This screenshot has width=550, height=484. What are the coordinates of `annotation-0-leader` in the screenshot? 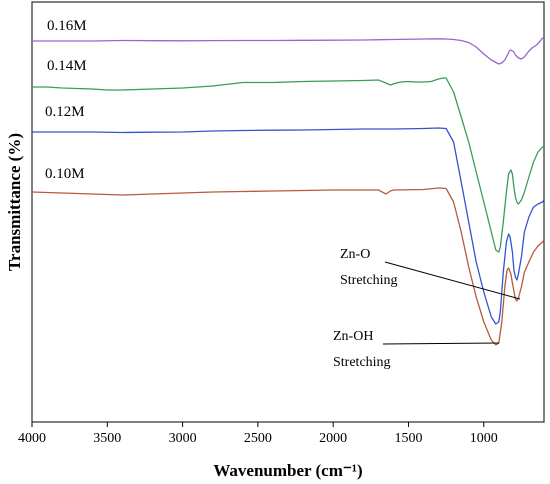 It's located at (452, 280).